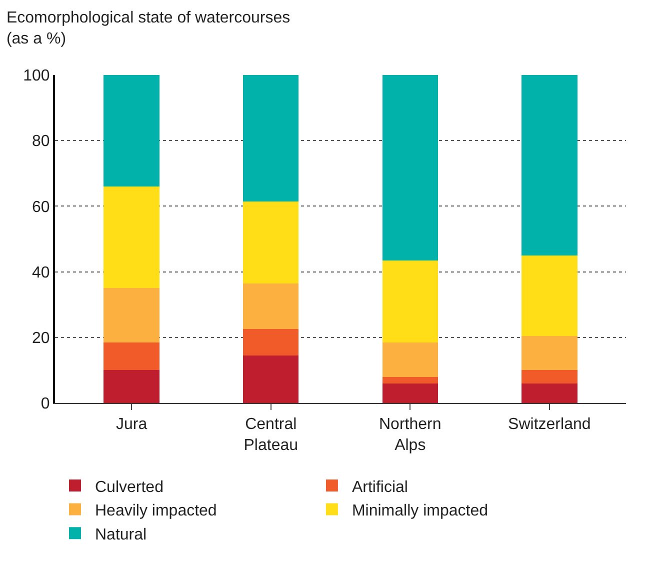 The height and width of the screenshot is (563, 646). Describe the element at coordinates (132, 425) in the screenshot. I see `x-tick-label: Jura` at that location.